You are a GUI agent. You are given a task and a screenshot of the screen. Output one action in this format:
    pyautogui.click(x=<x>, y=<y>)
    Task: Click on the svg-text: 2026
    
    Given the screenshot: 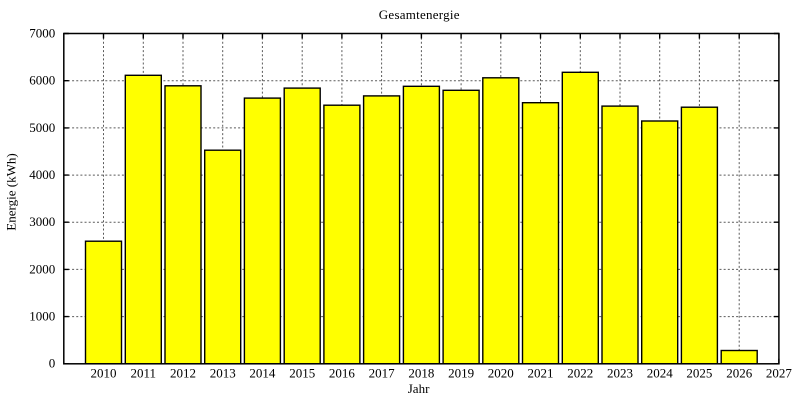 What is the action you would take?
    pyautogui.click(x=739, y=372)
    